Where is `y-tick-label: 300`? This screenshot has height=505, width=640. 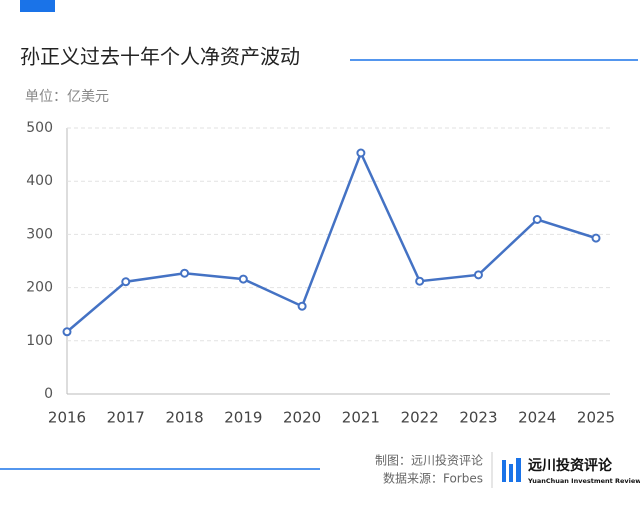
y-tick-label: 300 is located at coordinates (39, 234).